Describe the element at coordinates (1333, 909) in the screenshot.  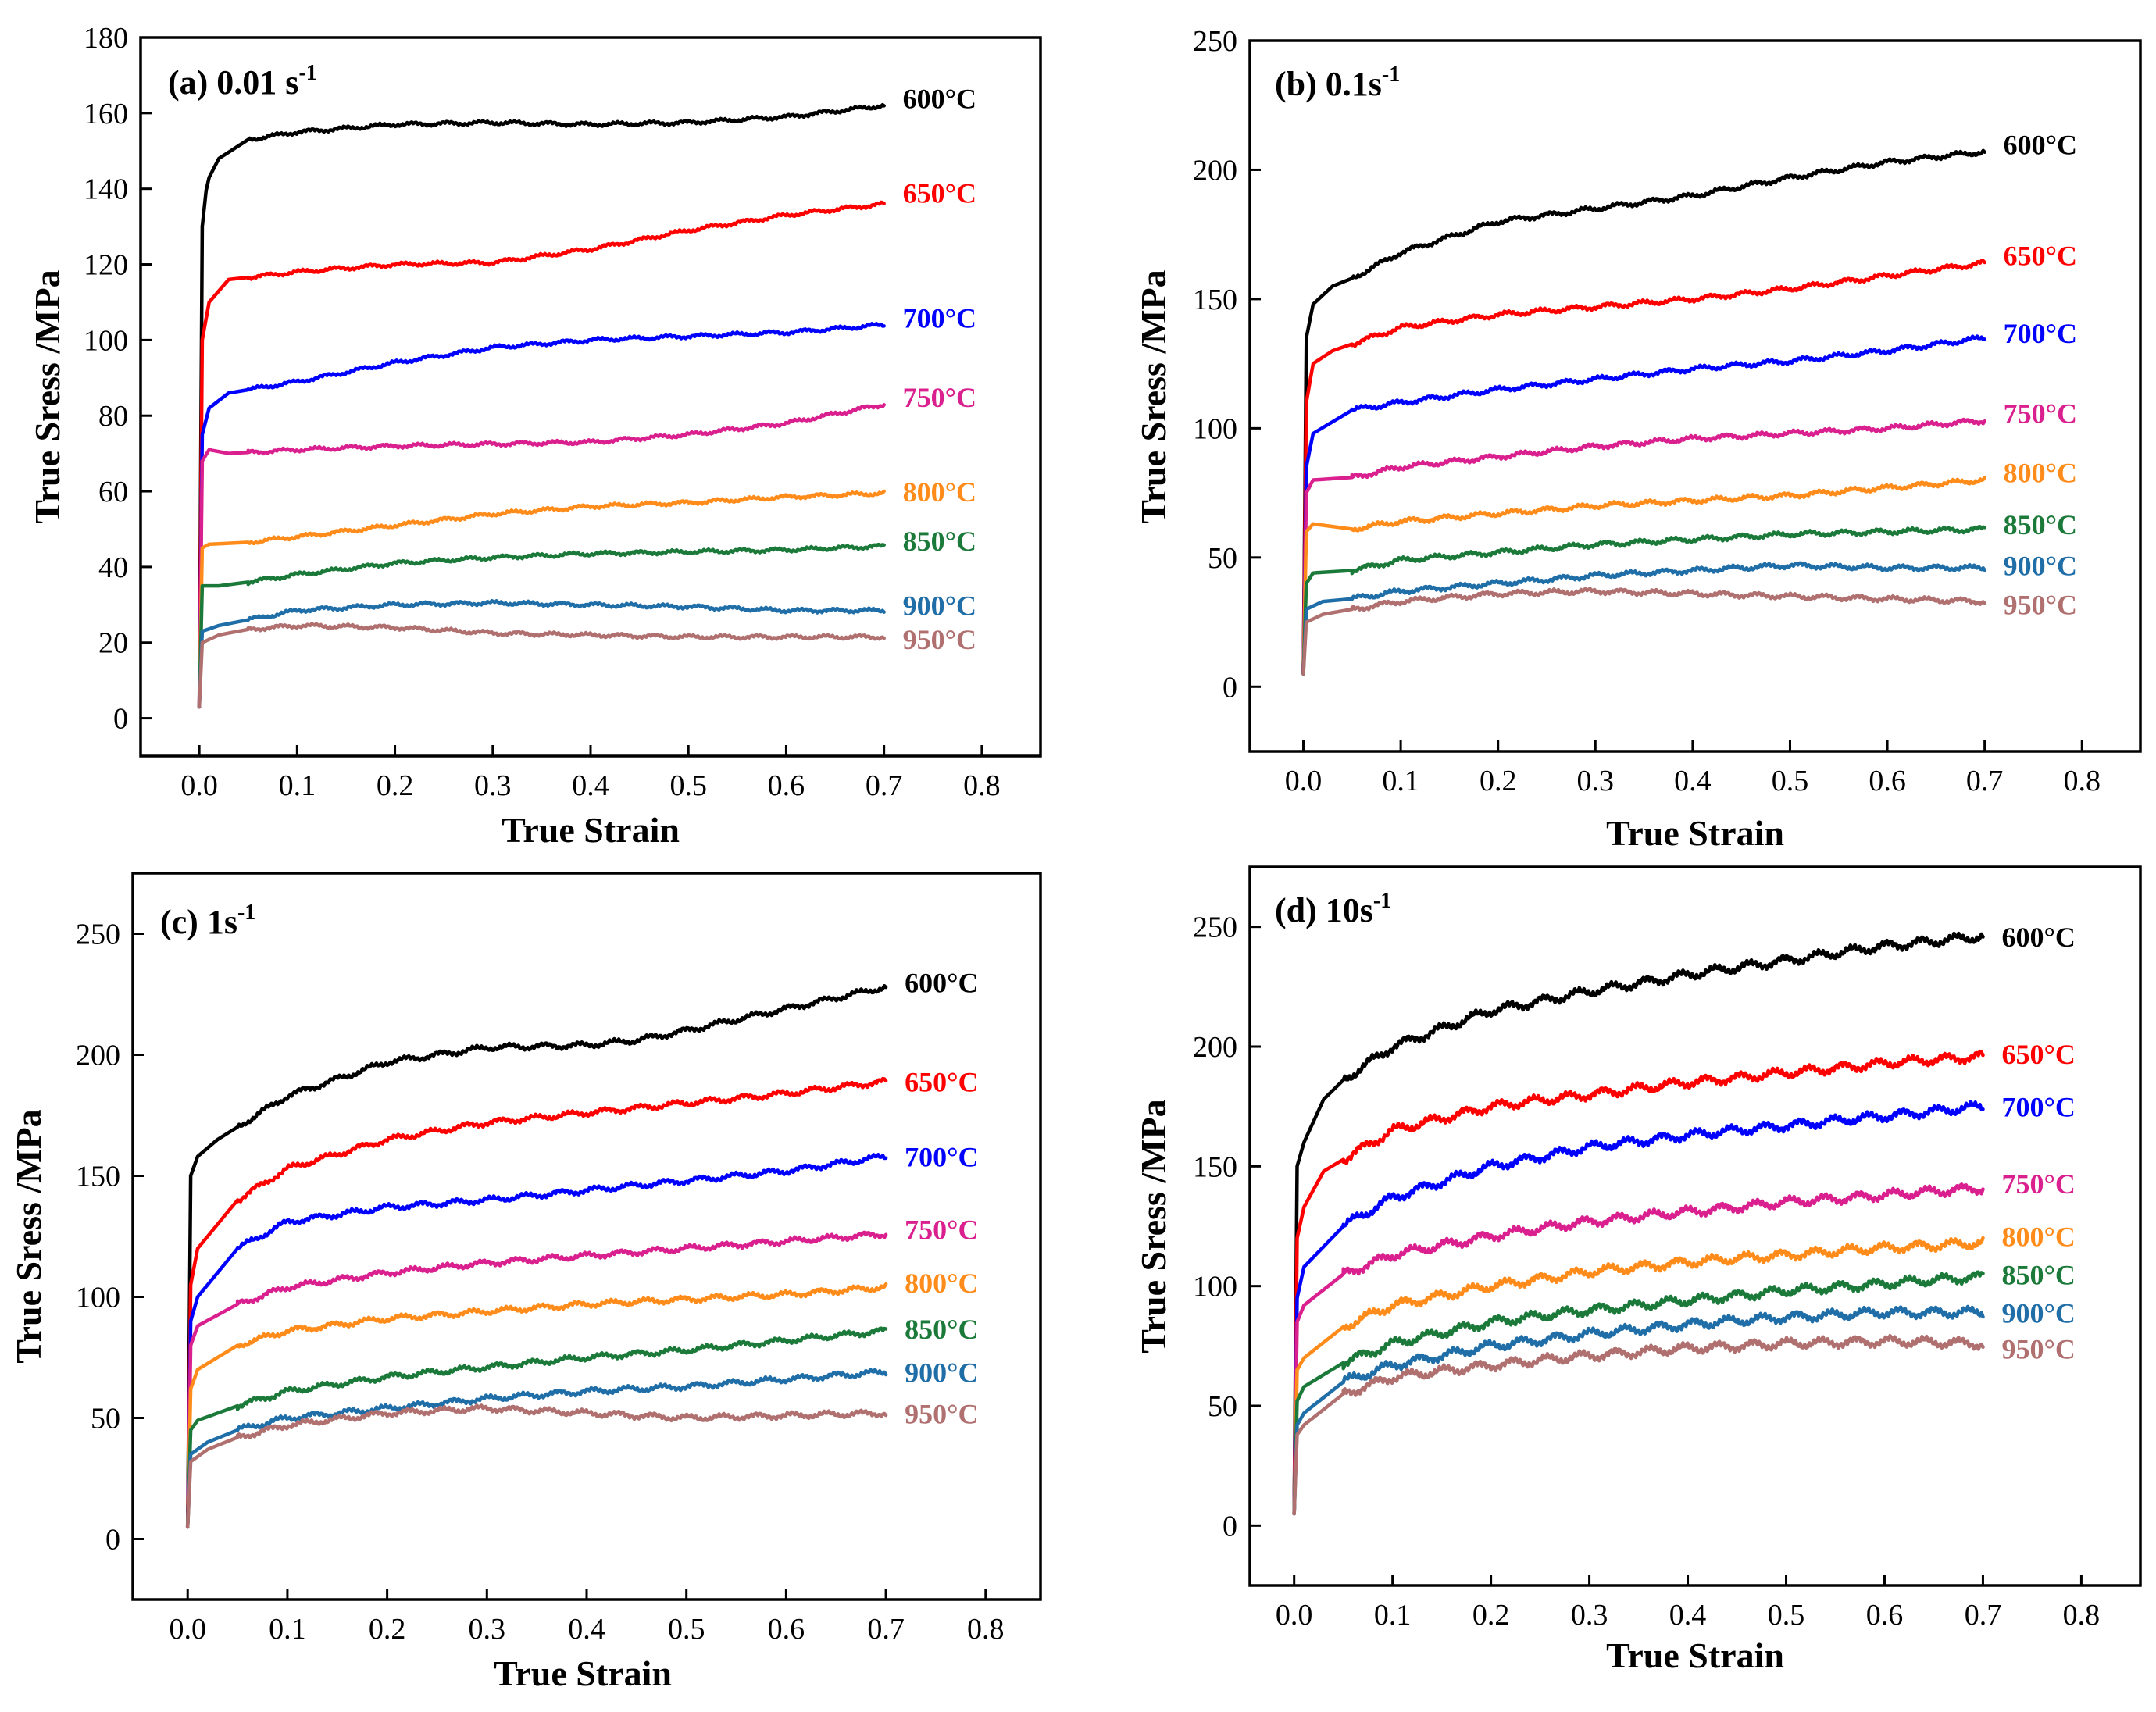
I see `panel-d-title: (d) 10s-1` at that location.